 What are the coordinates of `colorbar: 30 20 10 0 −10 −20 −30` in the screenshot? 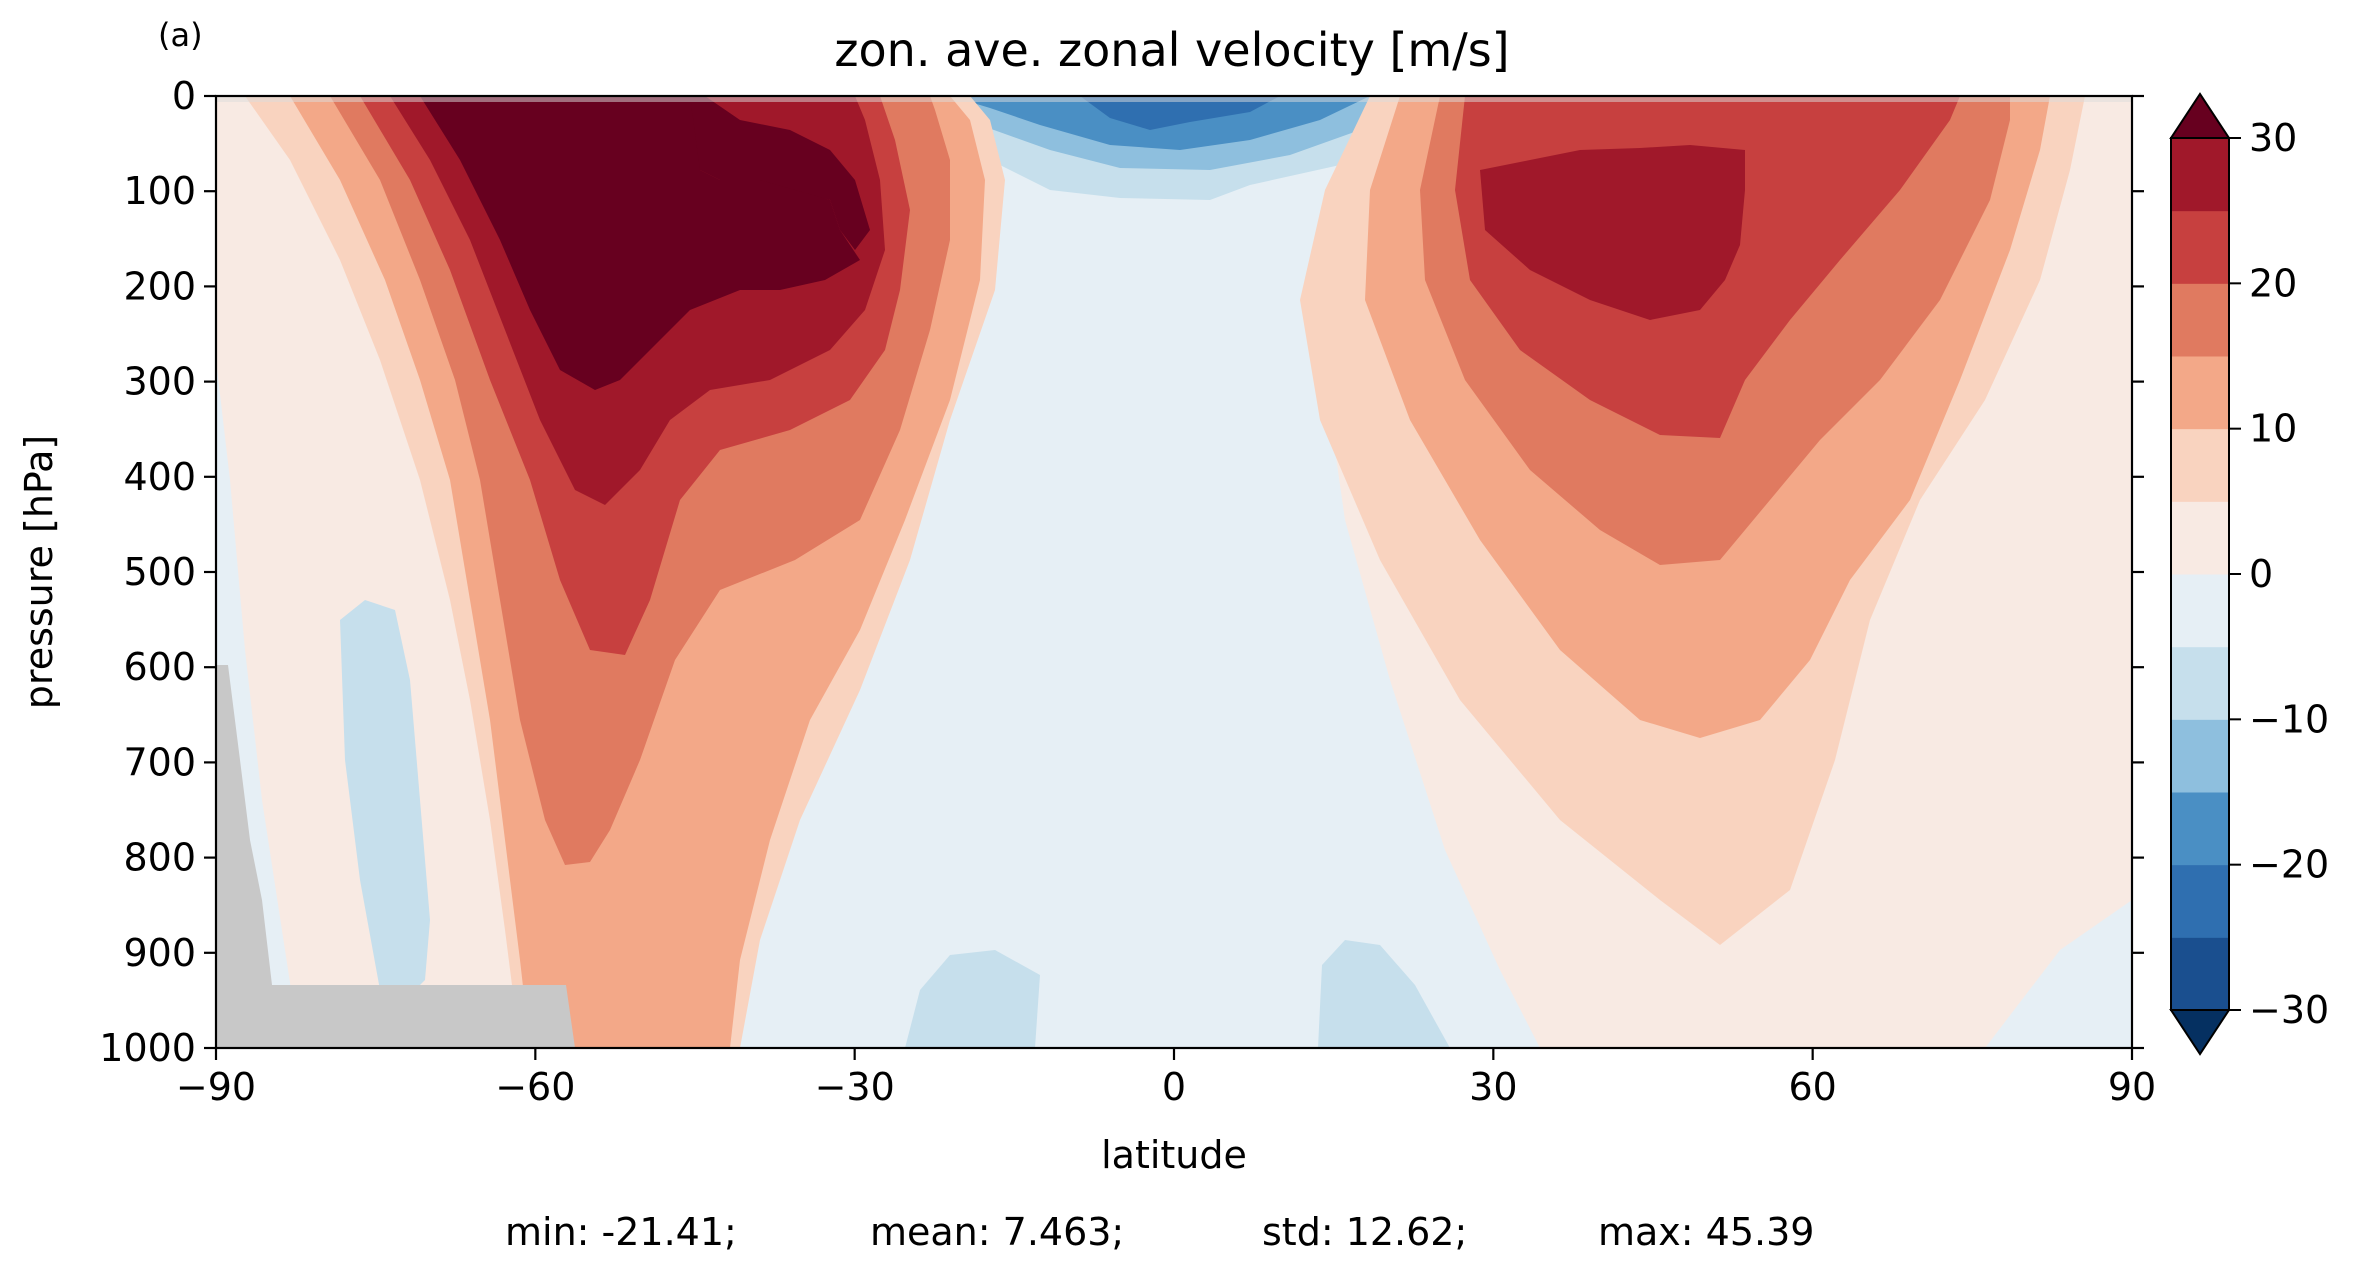 It's located at (2249, 574).